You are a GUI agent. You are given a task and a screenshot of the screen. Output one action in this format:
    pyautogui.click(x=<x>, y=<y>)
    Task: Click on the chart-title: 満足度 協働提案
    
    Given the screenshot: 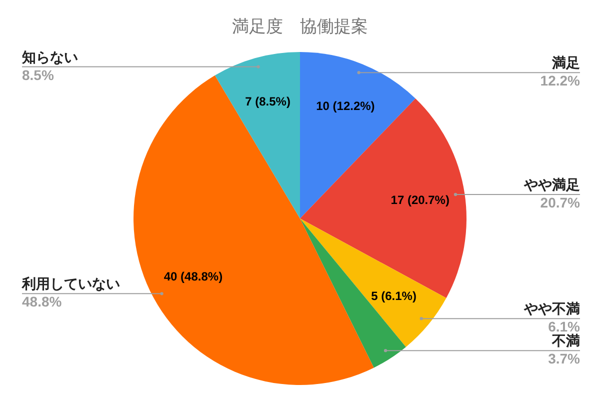 What is the action you would take?
    pyautogui.click(x=300, y=26)
    